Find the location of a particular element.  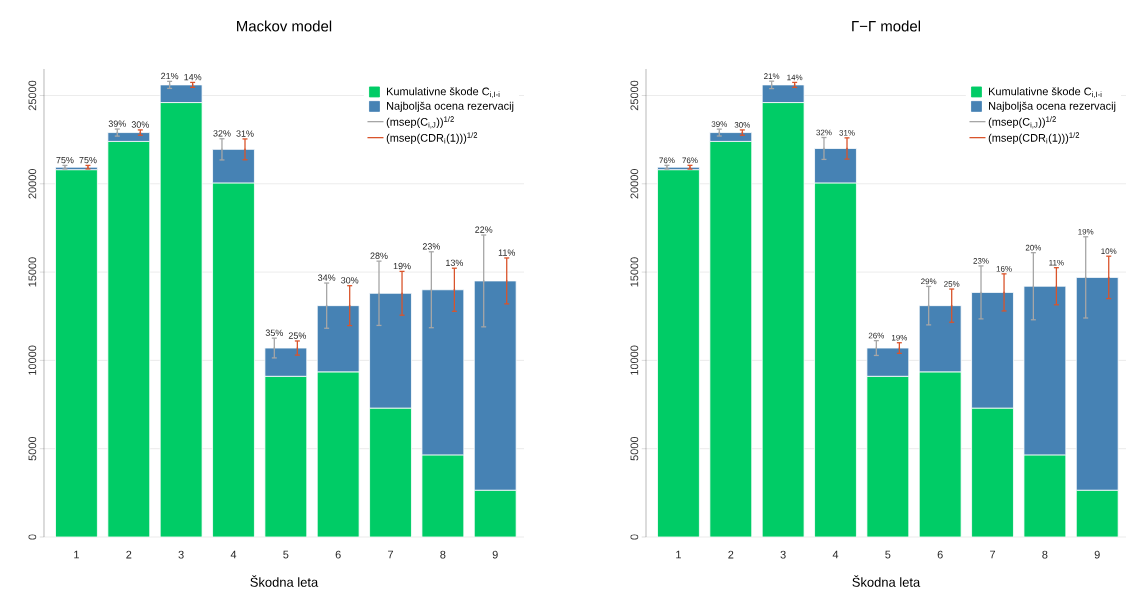

annotation: 39% is located at coordinates (117, 123).